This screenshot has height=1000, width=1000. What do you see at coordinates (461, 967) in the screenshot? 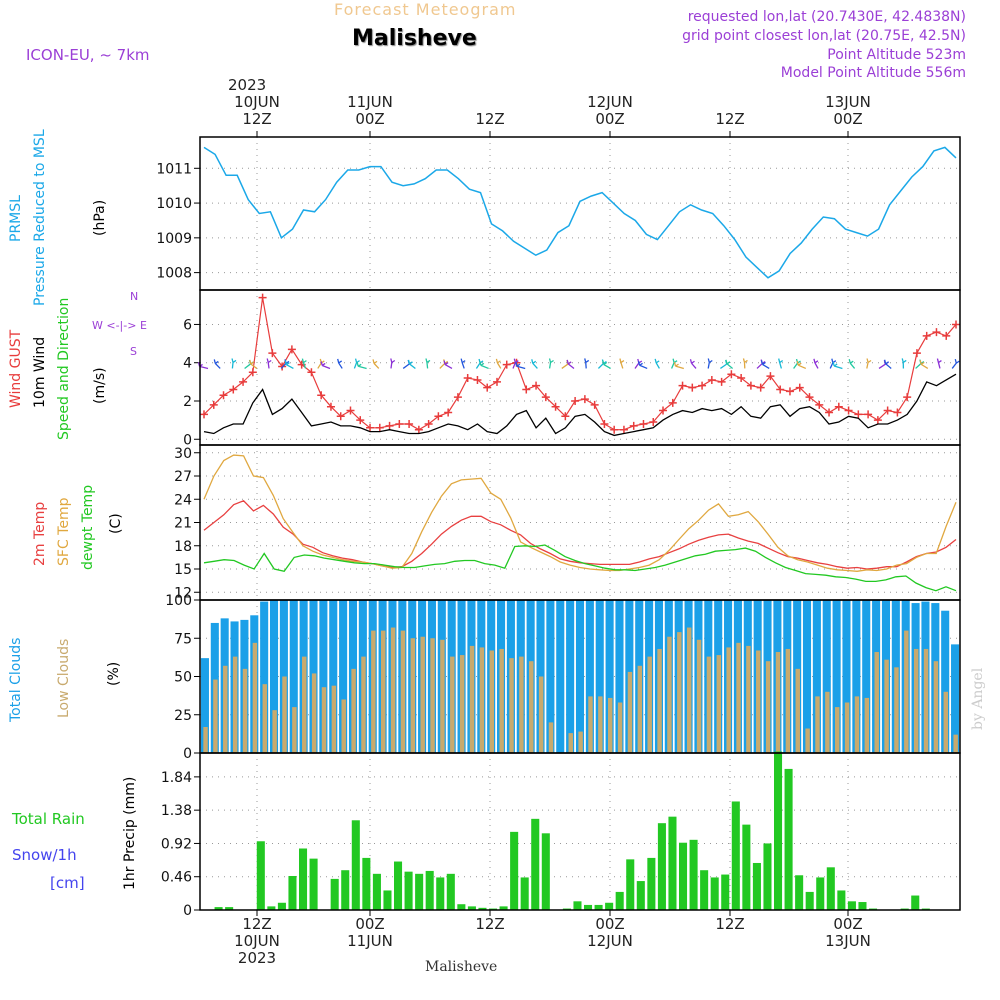
I see `footer-location: Malisheve` at bounding box center [461, 967].